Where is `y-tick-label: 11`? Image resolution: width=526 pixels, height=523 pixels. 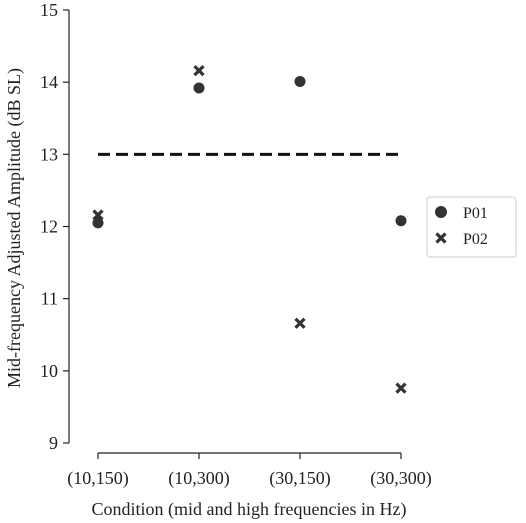 y-tick-label: 11 is located at coordinates (49, 299).